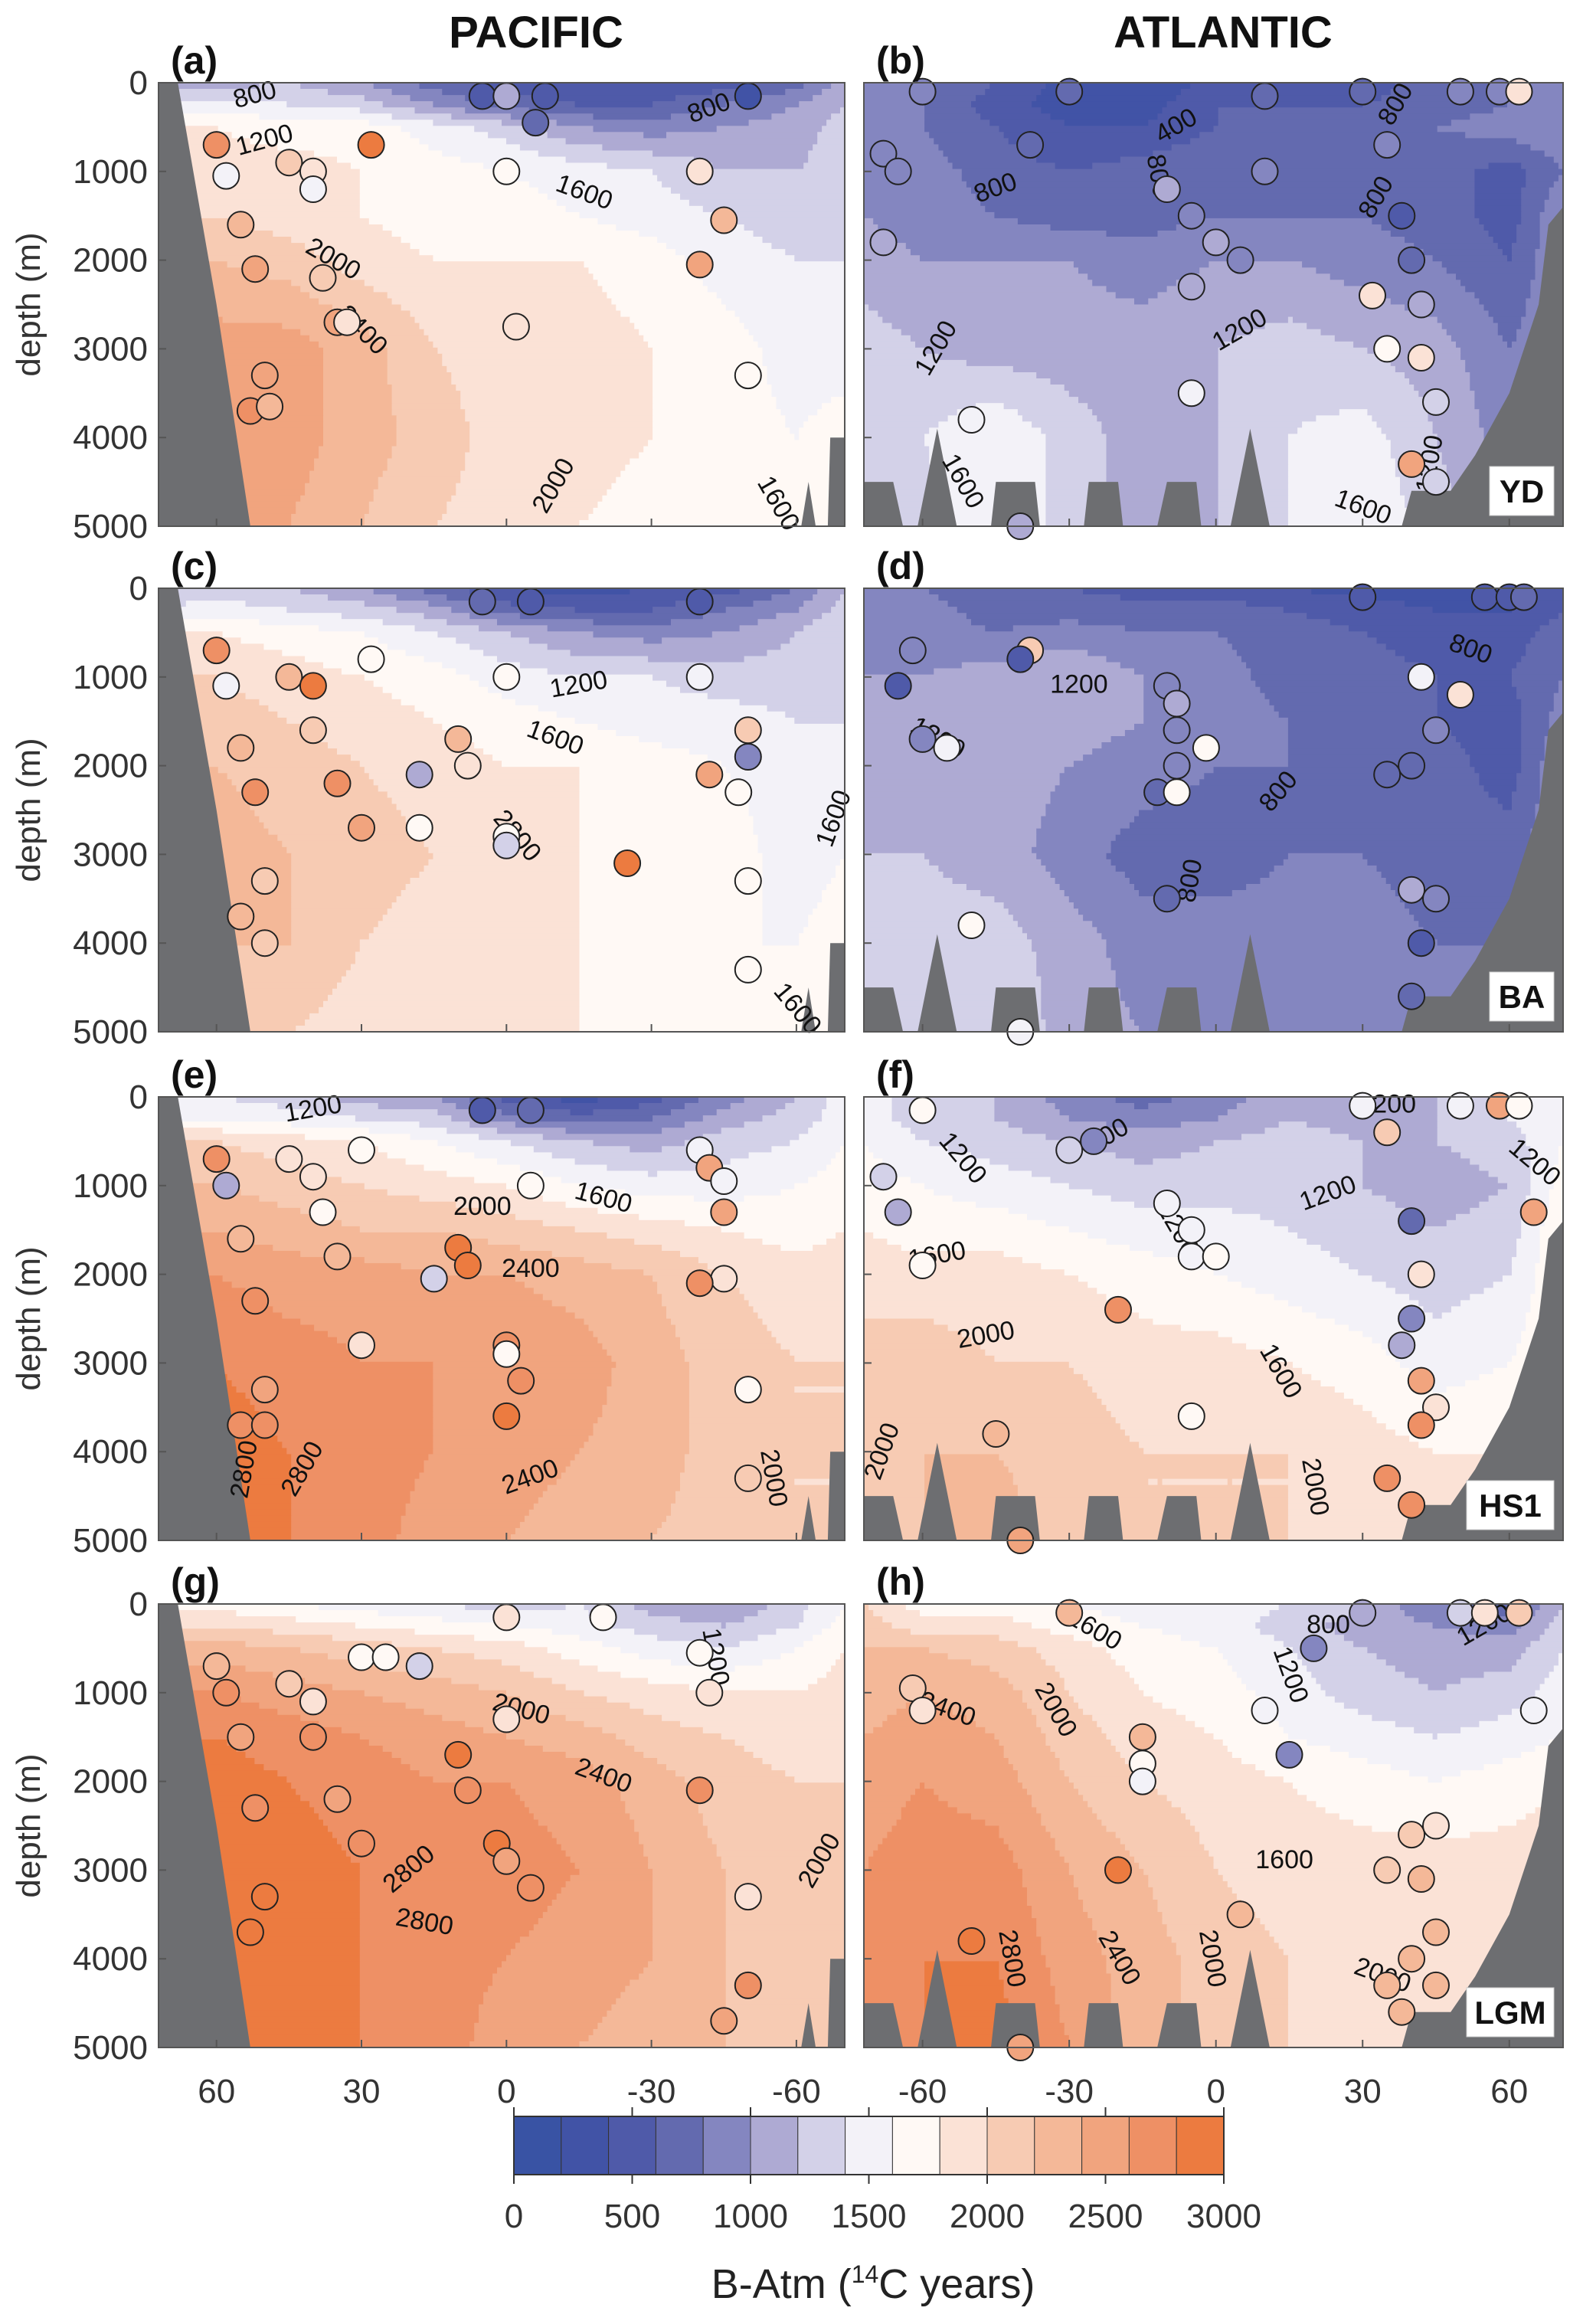  What do you see at coordinates (1522, 997) in the screenshot?
I see `period-label: BA` at bounding box center [1522, 997].